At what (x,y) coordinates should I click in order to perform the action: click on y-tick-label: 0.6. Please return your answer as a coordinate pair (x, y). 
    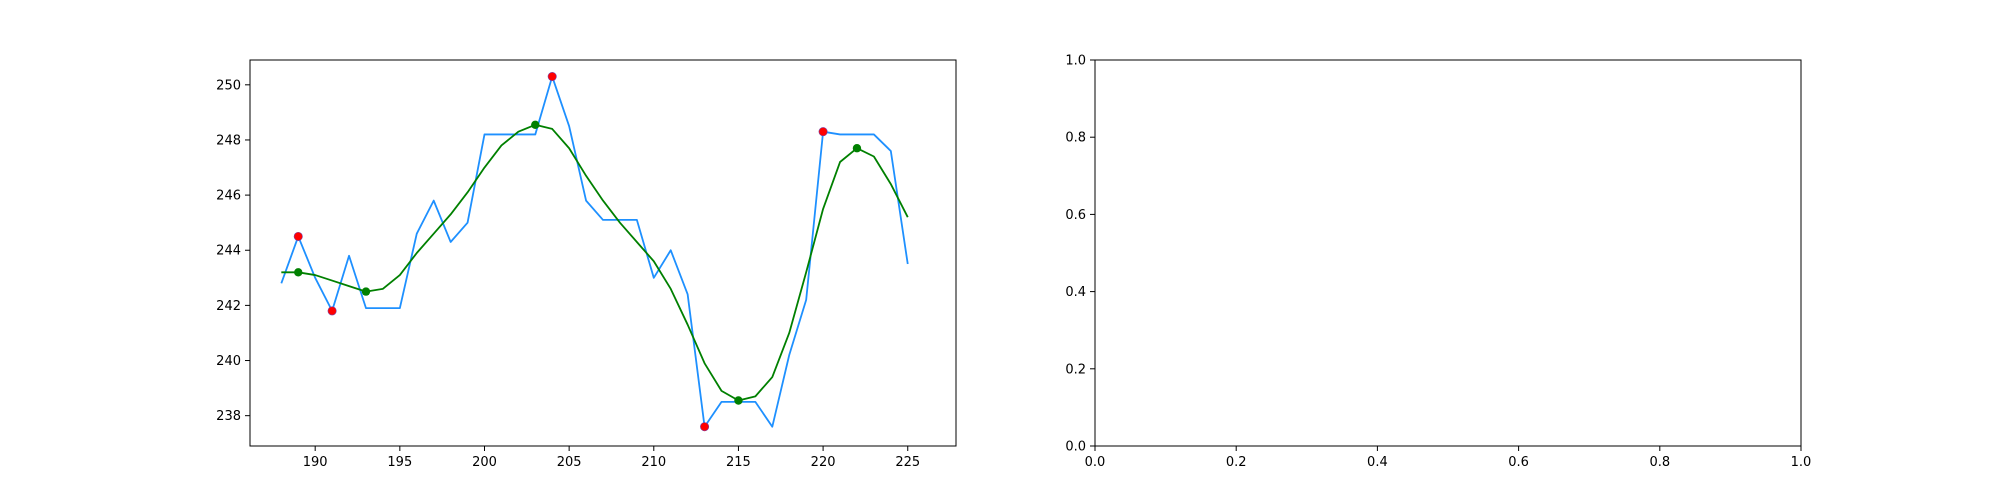
    Looking at the image, I should click on (1075, 215).